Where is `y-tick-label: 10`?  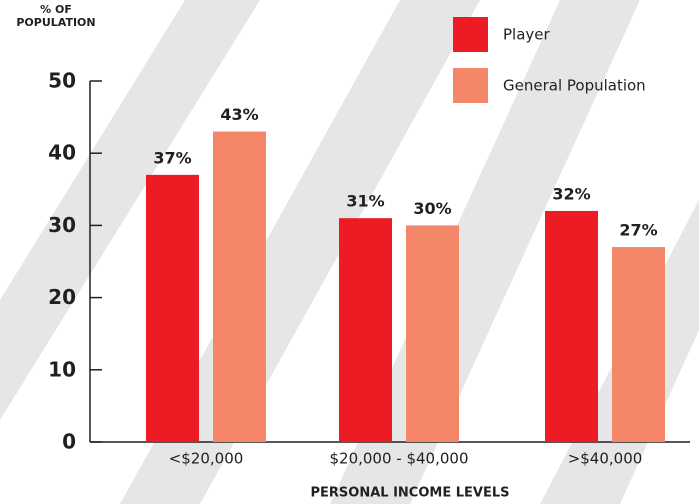
y-tick-label: 10 is located at coordinates (62, 369).